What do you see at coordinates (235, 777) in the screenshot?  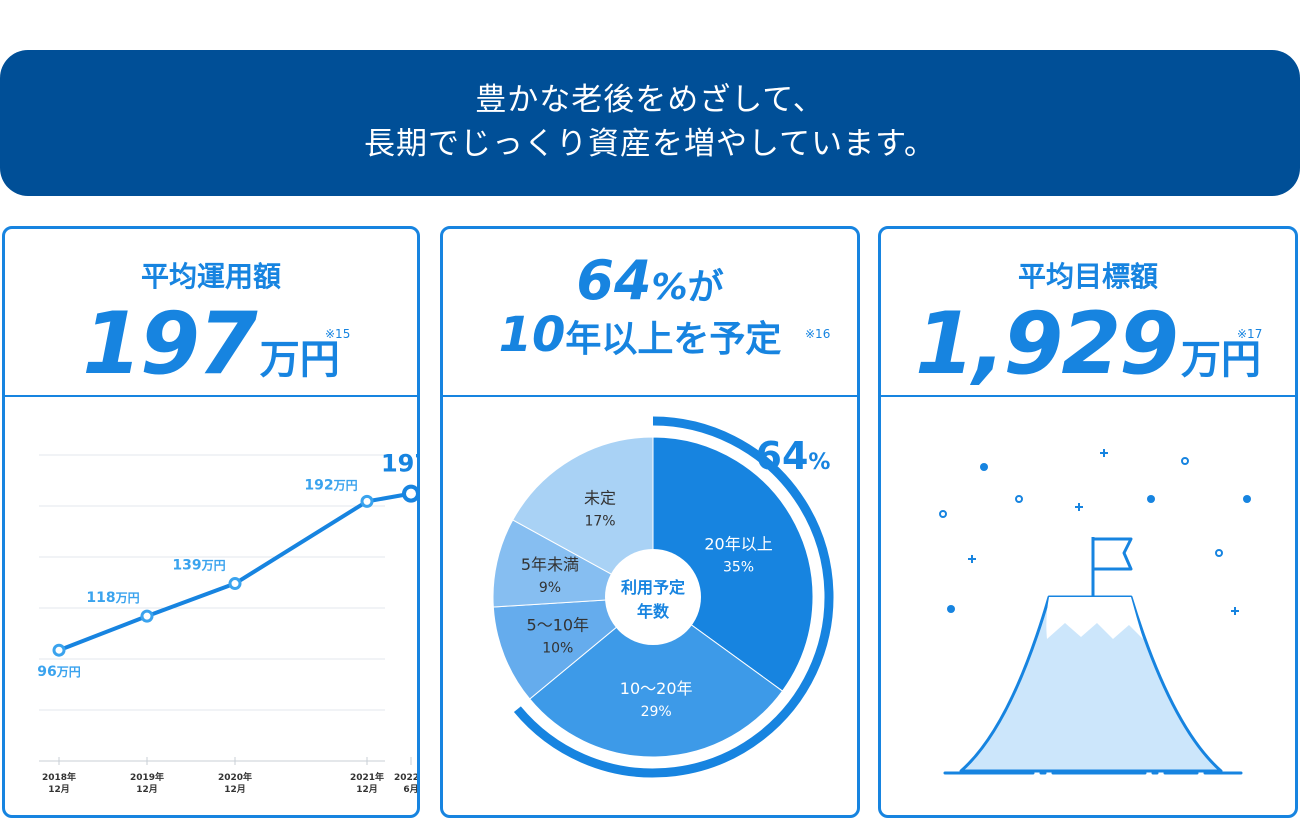 I see `x-tick-label-year: 2020年` at bounding box center [235, 777].